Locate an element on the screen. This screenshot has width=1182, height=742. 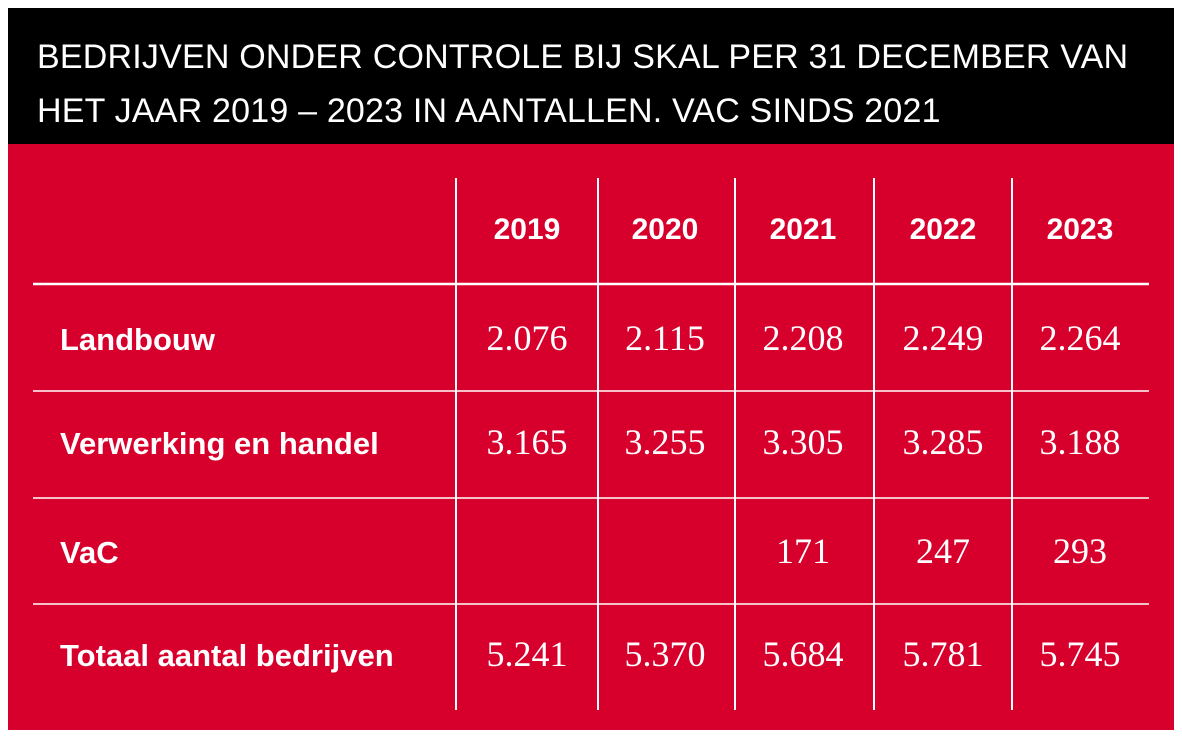
table-cell: 2.076 is located at coordinates (527, 338).